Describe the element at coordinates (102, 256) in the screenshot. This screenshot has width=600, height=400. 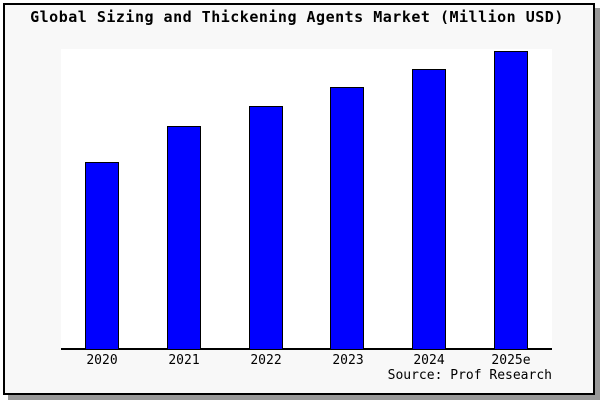
I see `bar-2020` at that location.